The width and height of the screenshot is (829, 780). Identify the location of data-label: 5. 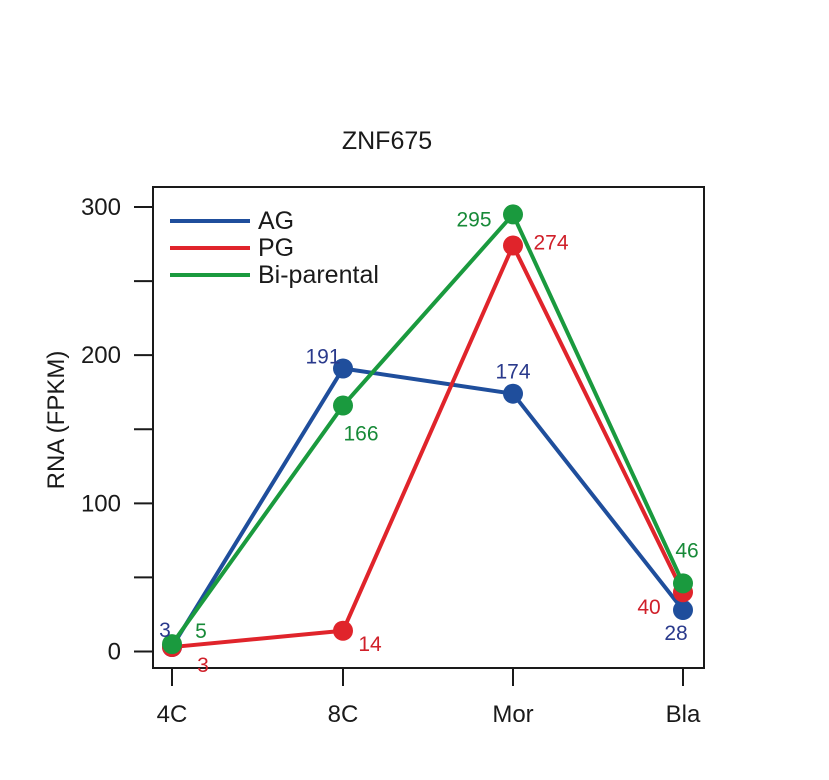
(201, 631).